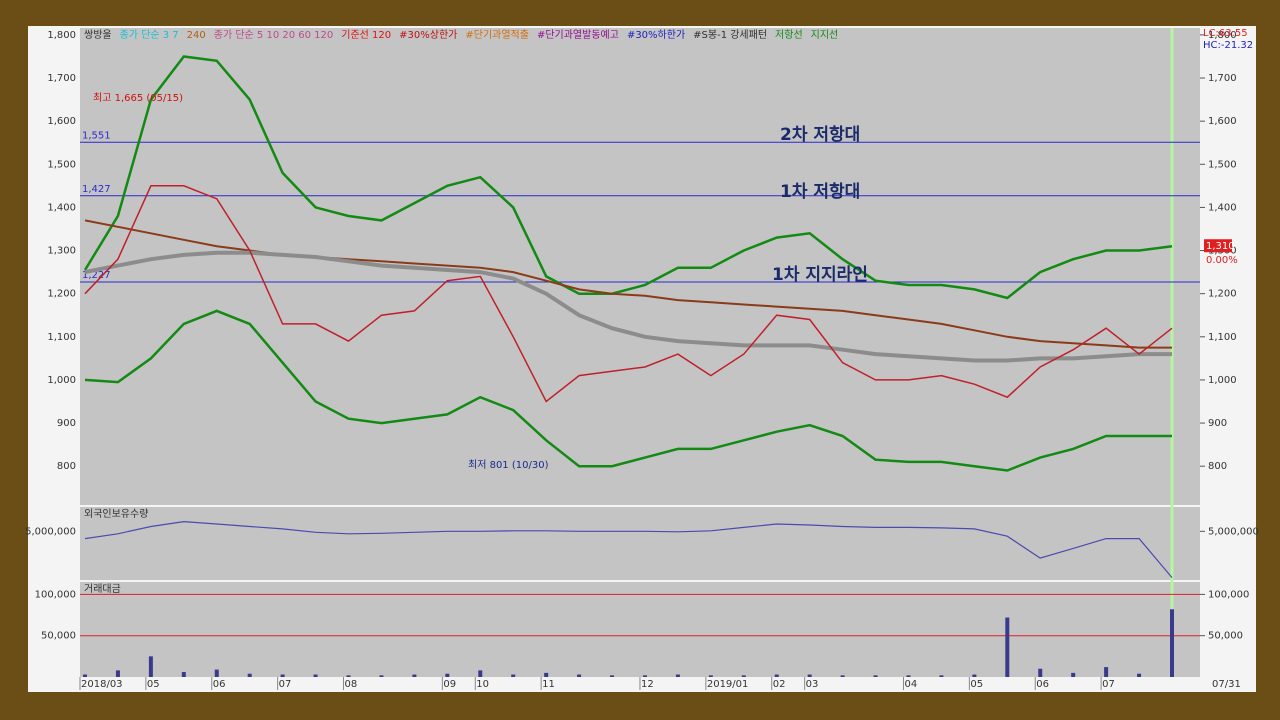 This screenshot has height=720, width=1280. I want to click on legend-item: 기준선 120, so click(366, 35).